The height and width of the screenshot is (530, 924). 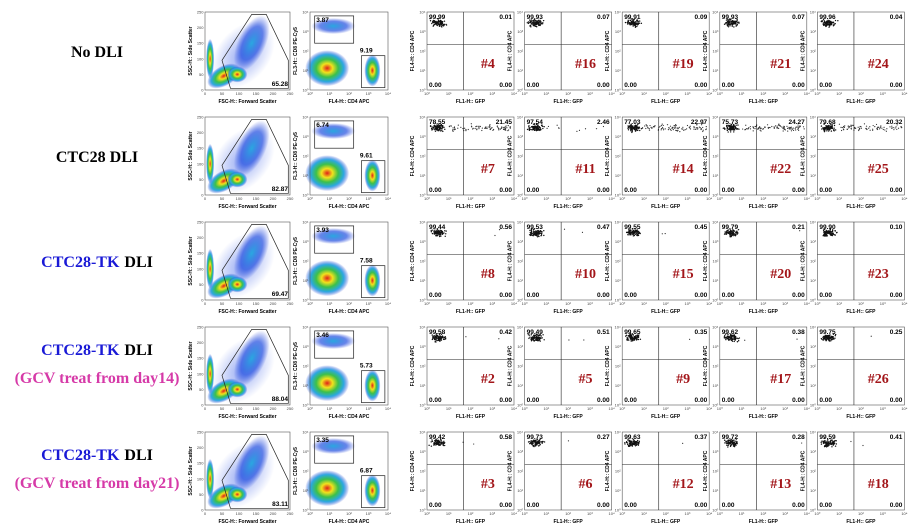 I want to click on quadrant-percent: 0.10, so click(x=896, y=227).